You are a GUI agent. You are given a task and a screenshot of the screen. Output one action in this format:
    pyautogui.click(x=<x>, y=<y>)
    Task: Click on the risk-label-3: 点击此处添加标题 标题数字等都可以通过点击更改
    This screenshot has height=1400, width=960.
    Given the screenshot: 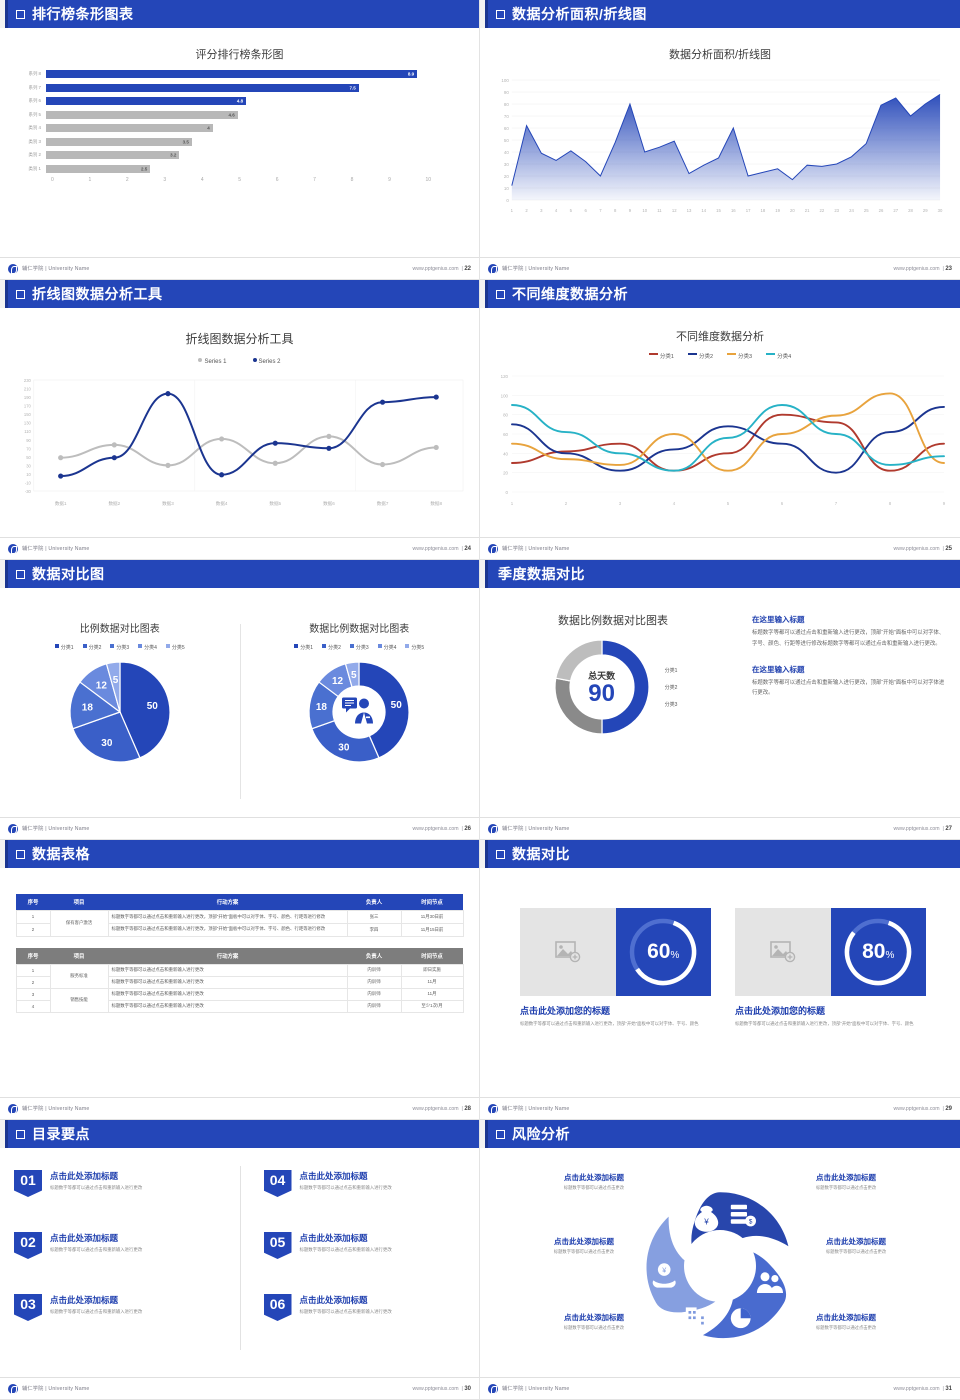 What is the action you would take?
    pyautogui.click(x=549, y=1245)
    